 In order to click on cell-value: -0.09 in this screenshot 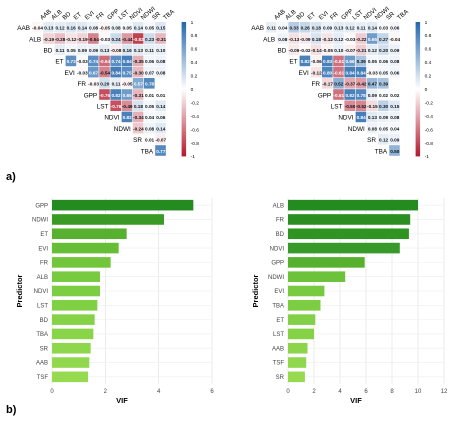, I will do `click(305, 39)`.